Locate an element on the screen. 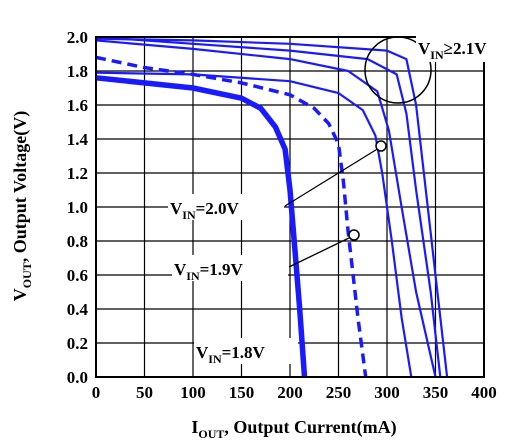 The height and width of the screenshot is (445, 513). x-axis-title: IOUT, Output Current(mA) is located at coordinates (293, 429).